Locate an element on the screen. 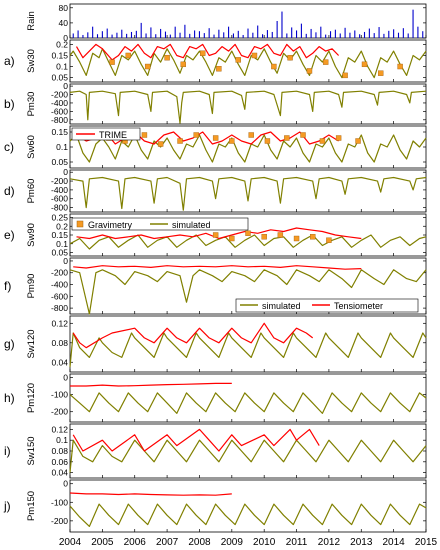 The width and height of the screenshot is (440, 550). y-tick-label: -600 is located at coordinates (59, 111).